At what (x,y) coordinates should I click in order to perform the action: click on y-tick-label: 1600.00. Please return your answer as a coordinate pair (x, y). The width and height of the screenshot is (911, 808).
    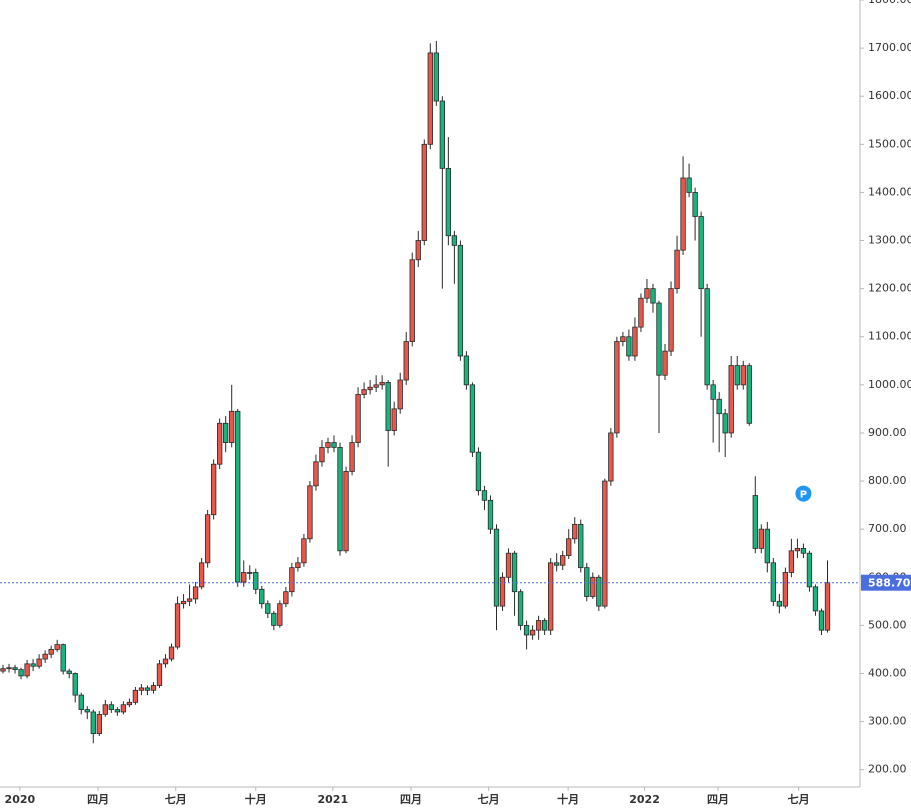
    Looking at the image, I should click on (889, 95).